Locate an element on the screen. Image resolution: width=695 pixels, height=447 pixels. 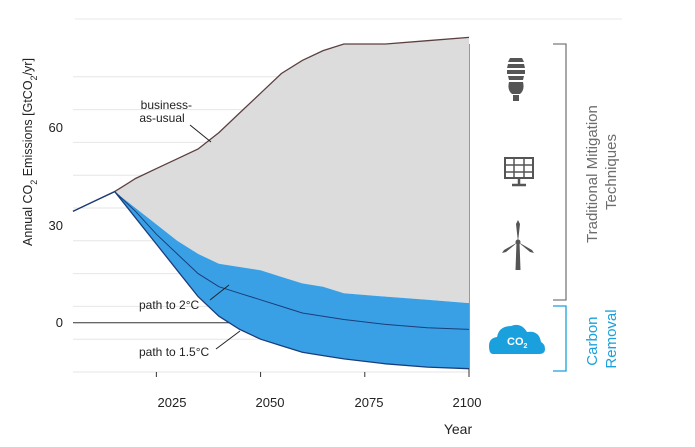
x-ticks: 2025 2050 2075 2100 is located at coordinates (320, 402).